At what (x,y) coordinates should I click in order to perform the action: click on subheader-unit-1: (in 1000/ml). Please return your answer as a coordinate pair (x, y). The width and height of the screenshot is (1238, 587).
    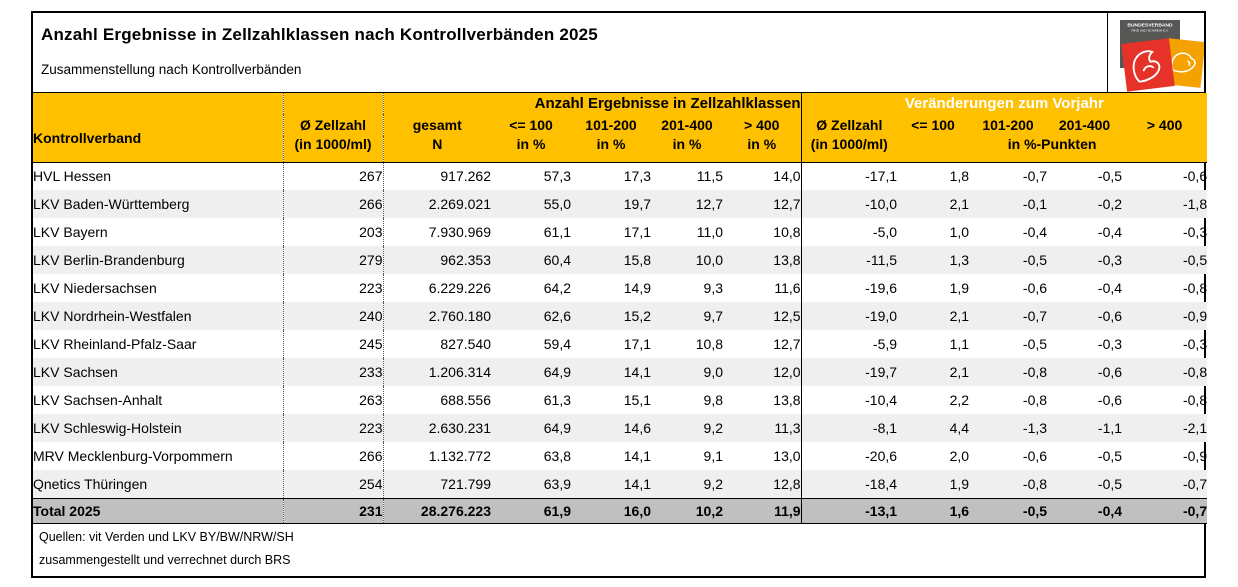
    Looking at the image, I should click on (333, 149).